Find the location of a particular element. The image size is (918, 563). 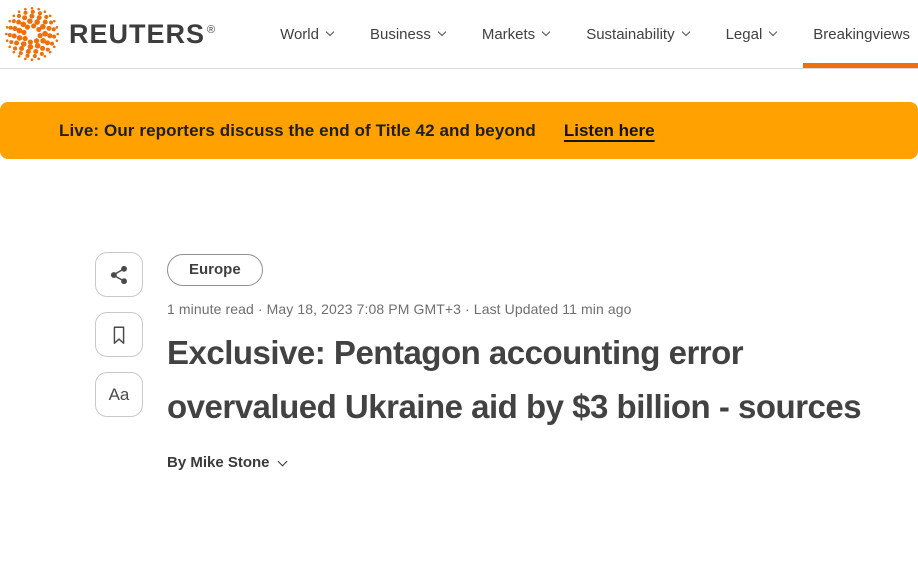

reuters-sphere-icon is located at coordinates (32, 34).